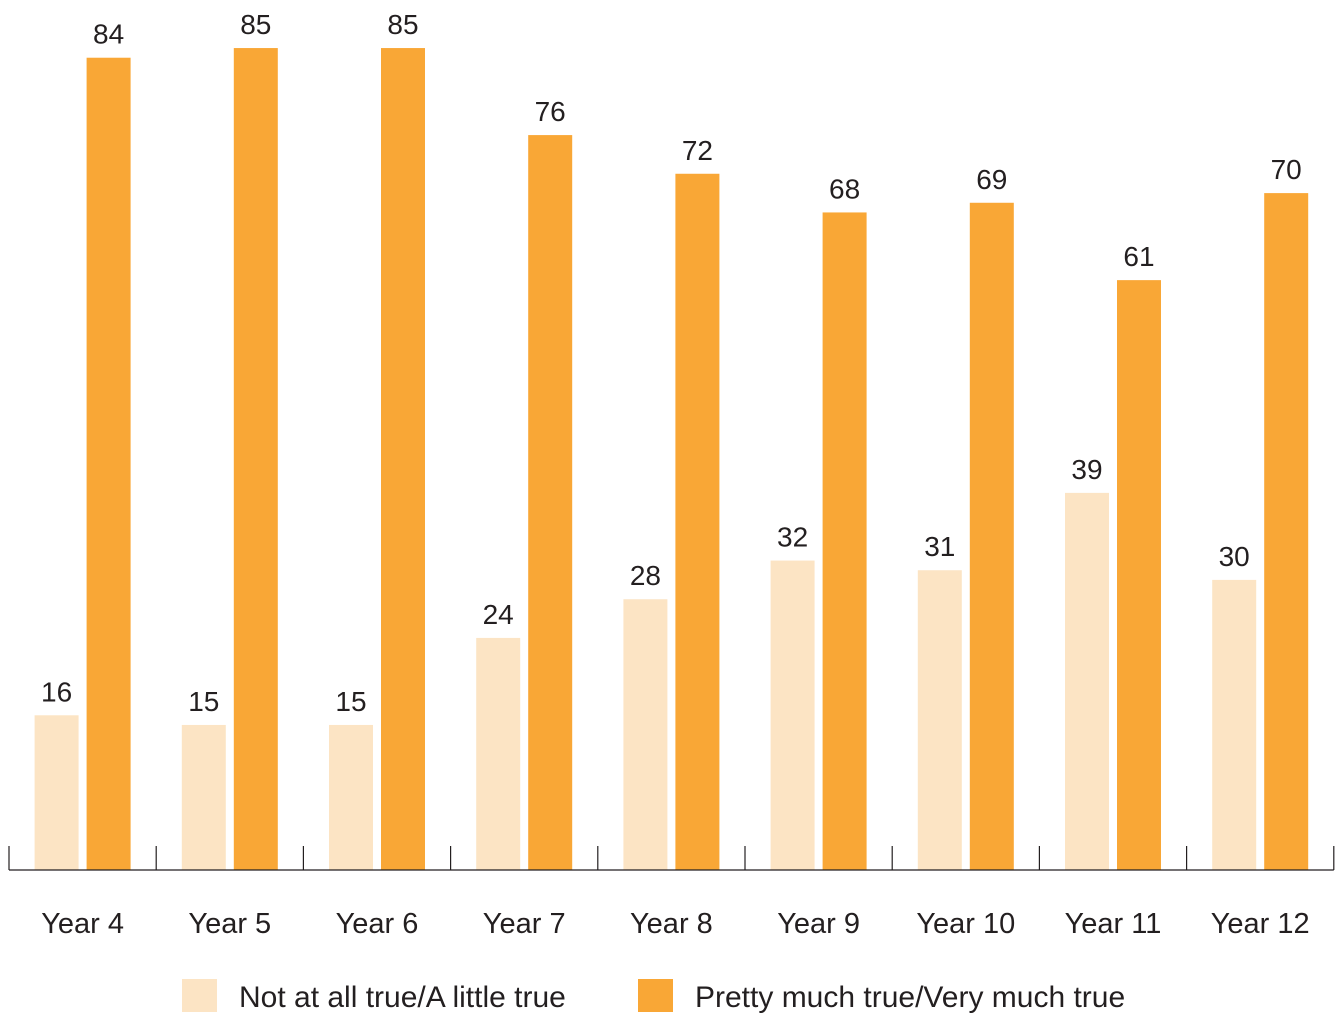 Image resolution: width=1343 pixels, height=1017 pixels. Describe the element at coordinates (965, 924) in the screenshot. I see `category-label: Year 10` at that location.